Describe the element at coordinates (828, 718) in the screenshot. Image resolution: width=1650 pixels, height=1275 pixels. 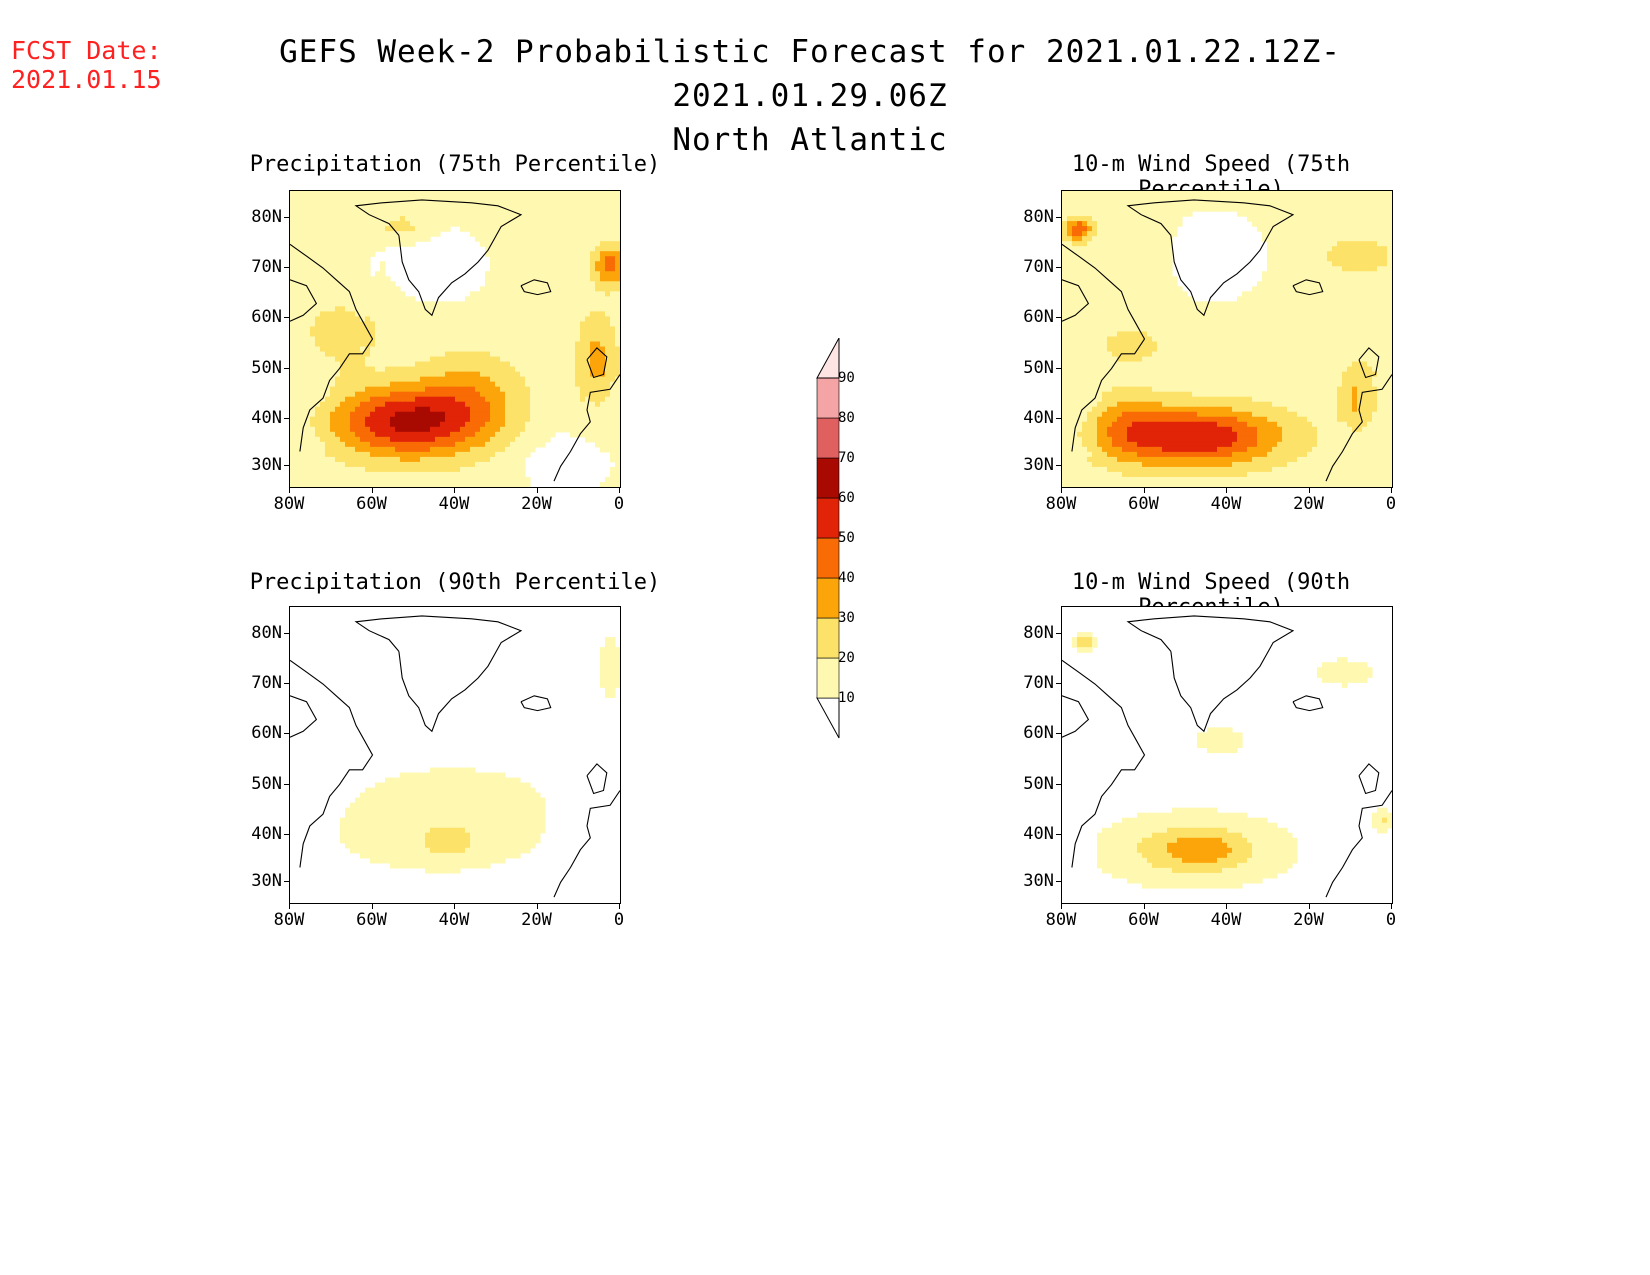
I see `colorbar-min-triangle` at that location.